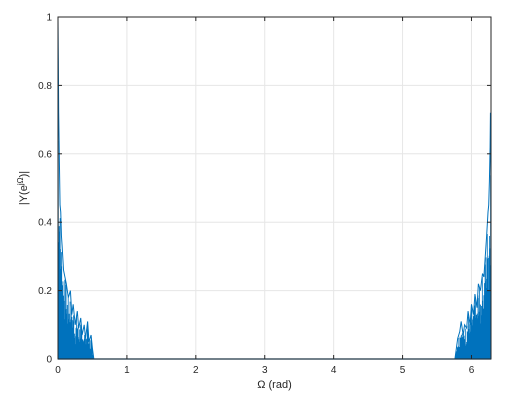 This screenshot has width=509, height=404. I want to click on x-tick-label: 4, so click(334, 370).